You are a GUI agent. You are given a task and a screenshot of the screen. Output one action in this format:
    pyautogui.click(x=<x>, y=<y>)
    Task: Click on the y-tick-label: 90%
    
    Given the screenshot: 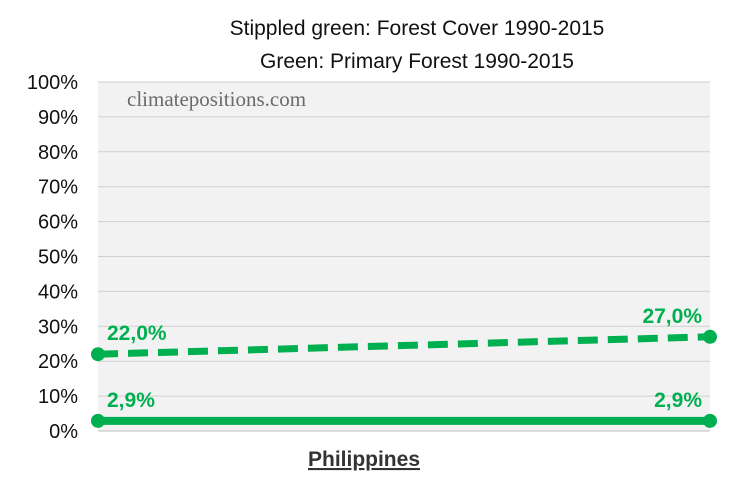 What is the action you would take?
    pyautogui.click(x=58, y=118)
    